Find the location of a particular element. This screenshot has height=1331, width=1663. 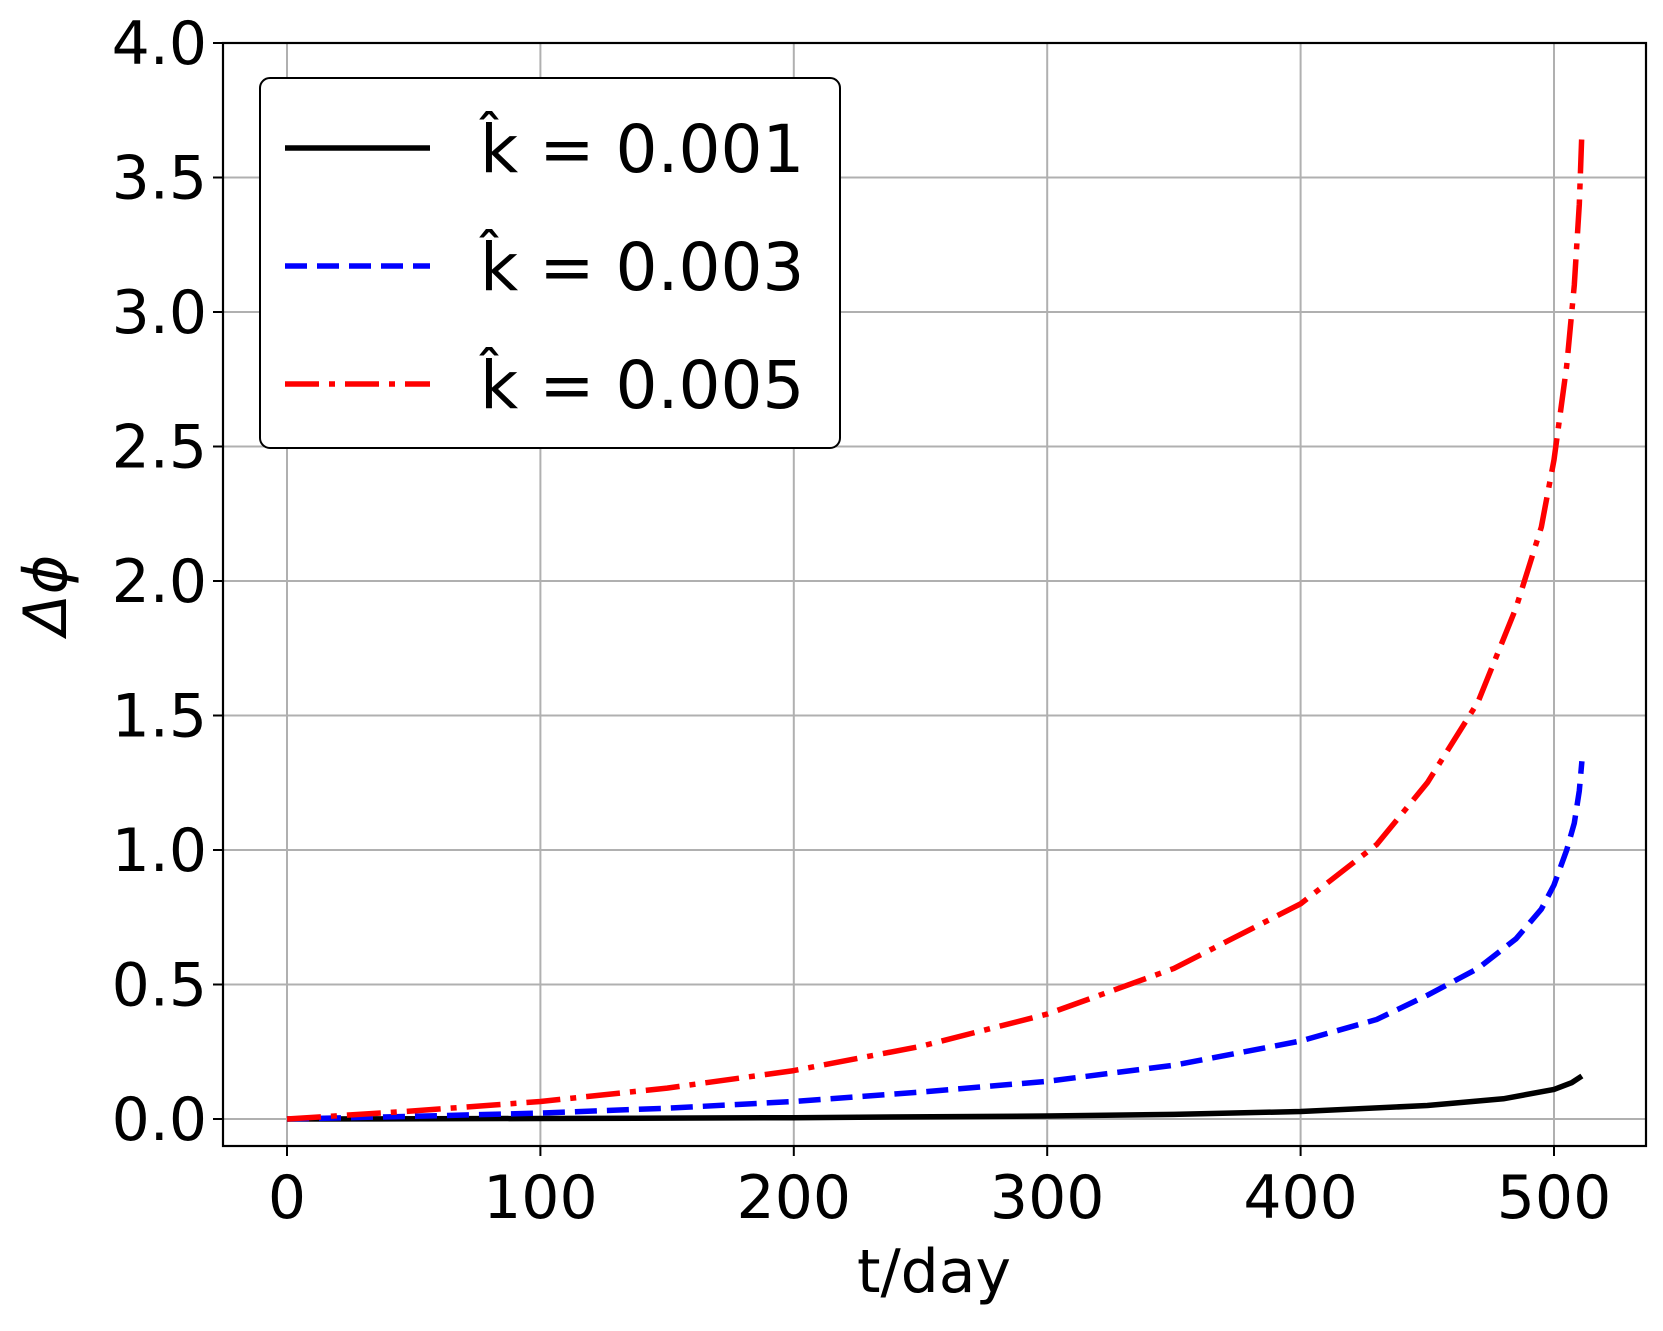

y-tick-label: 3.5 is located at coordinates (159, 179).